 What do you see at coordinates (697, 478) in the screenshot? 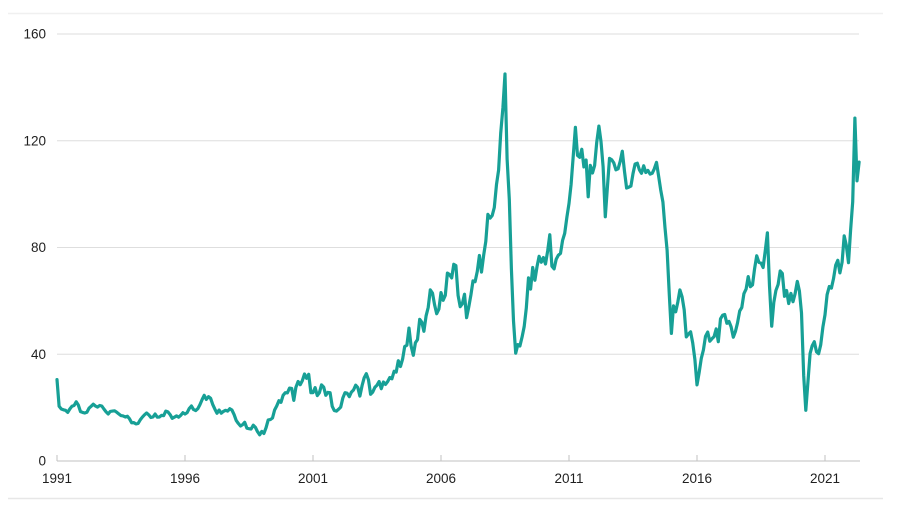
I see `x-tick-label: 2016` at bounding box center [697, 478].